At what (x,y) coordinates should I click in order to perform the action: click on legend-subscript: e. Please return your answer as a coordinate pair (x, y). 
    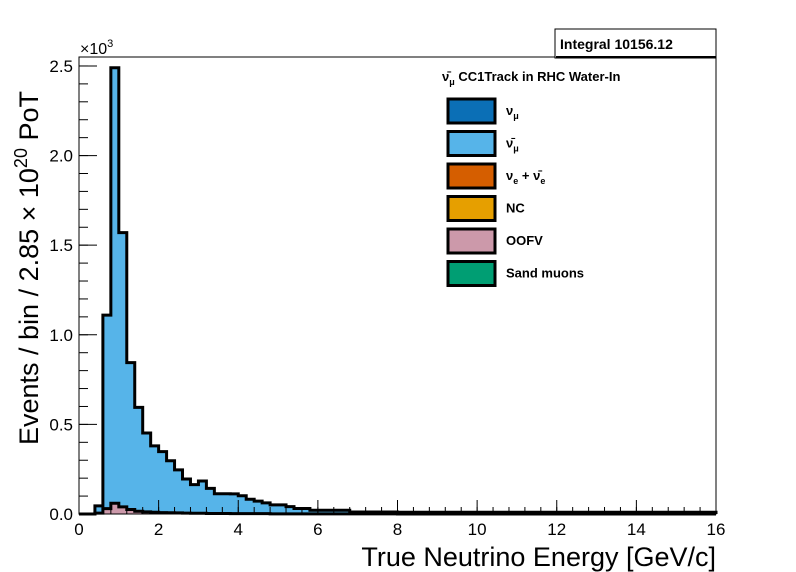
    Looking at the image, I should click on (515, 181).